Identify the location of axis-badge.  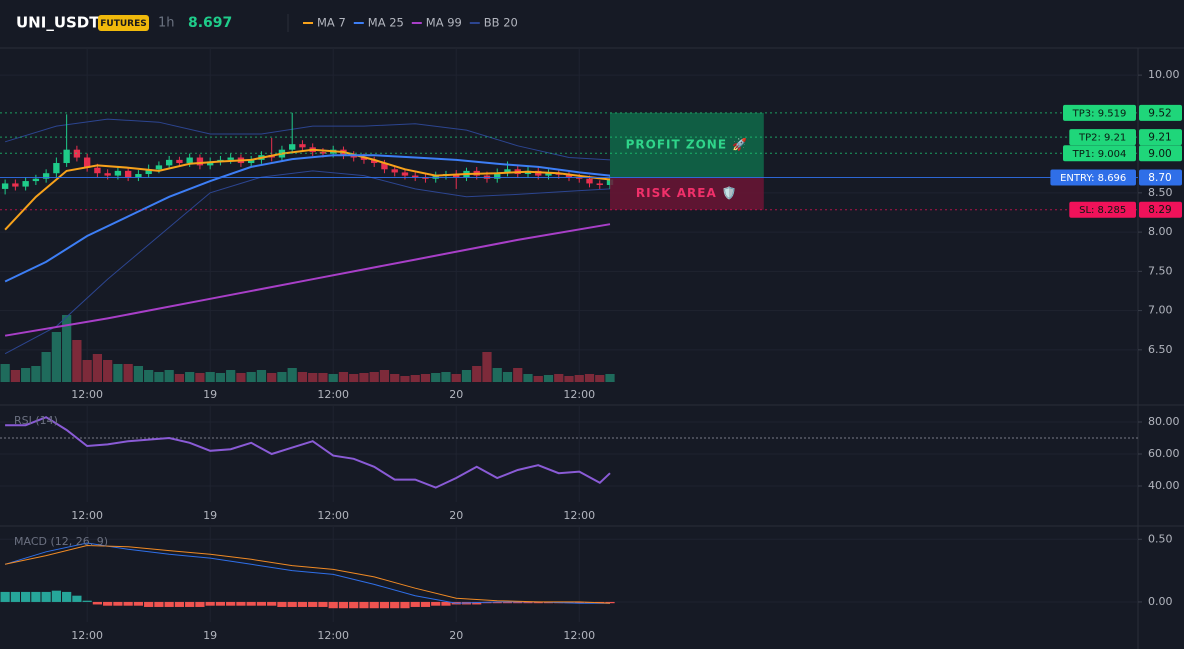
(1160, 153).